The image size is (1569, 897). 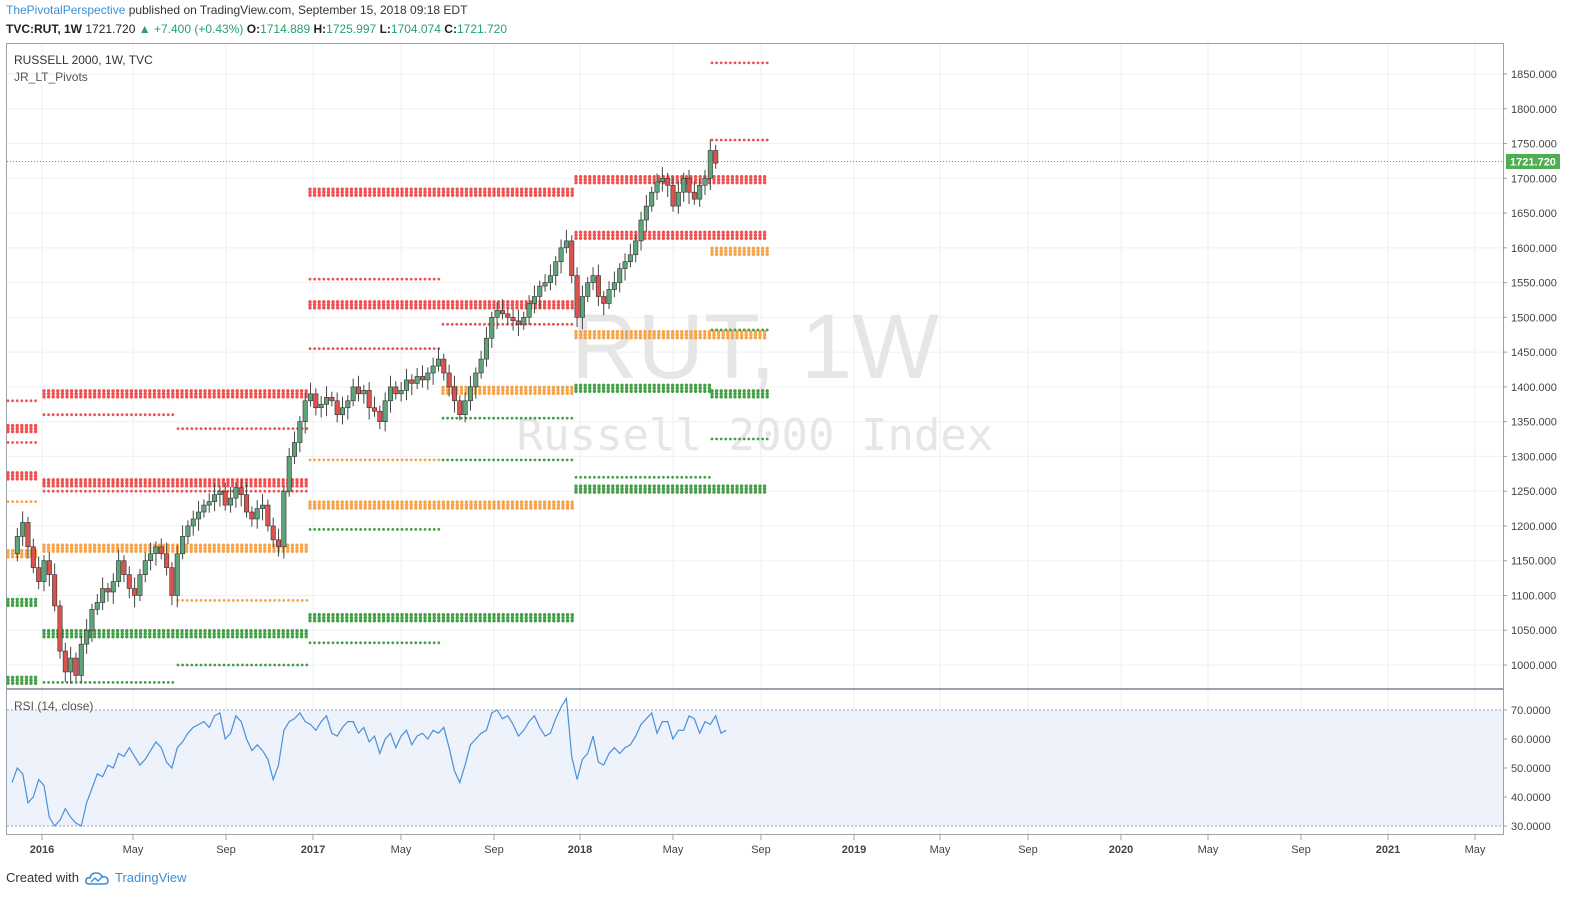 I want to click on tradingview-link: TradingView, so click(x=150, y=877).